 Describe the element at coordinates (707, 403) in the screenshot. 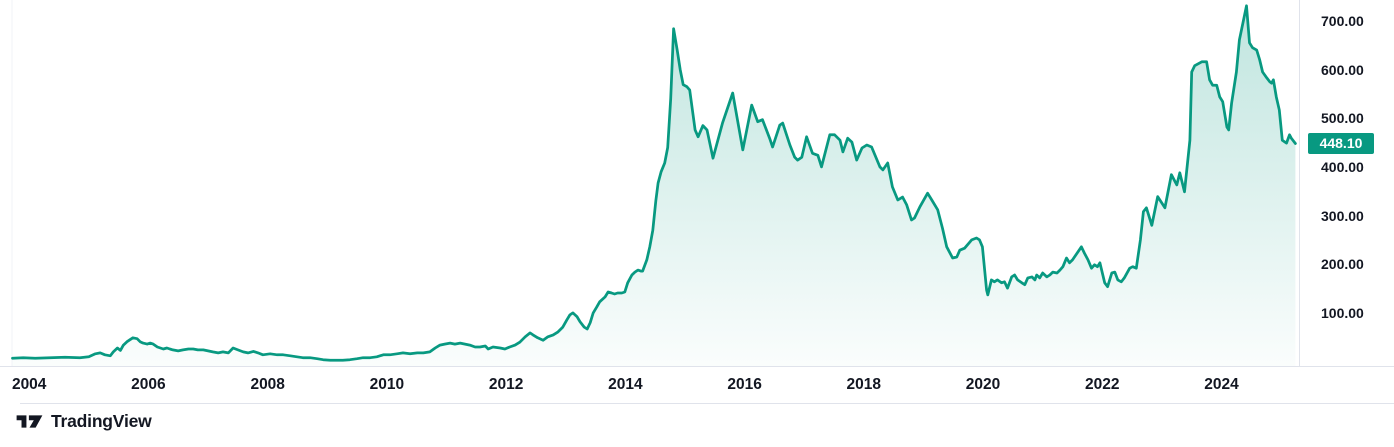

I see `footer-divider` at that location.